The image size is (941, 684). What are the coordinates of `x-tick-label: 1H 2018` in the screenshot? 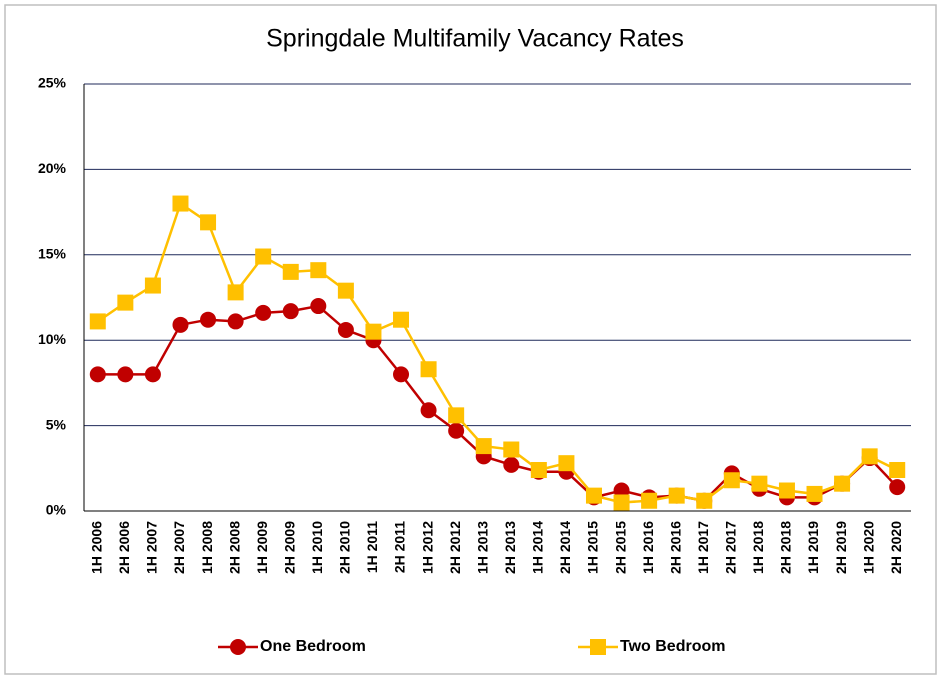 It's located at (758, 547).